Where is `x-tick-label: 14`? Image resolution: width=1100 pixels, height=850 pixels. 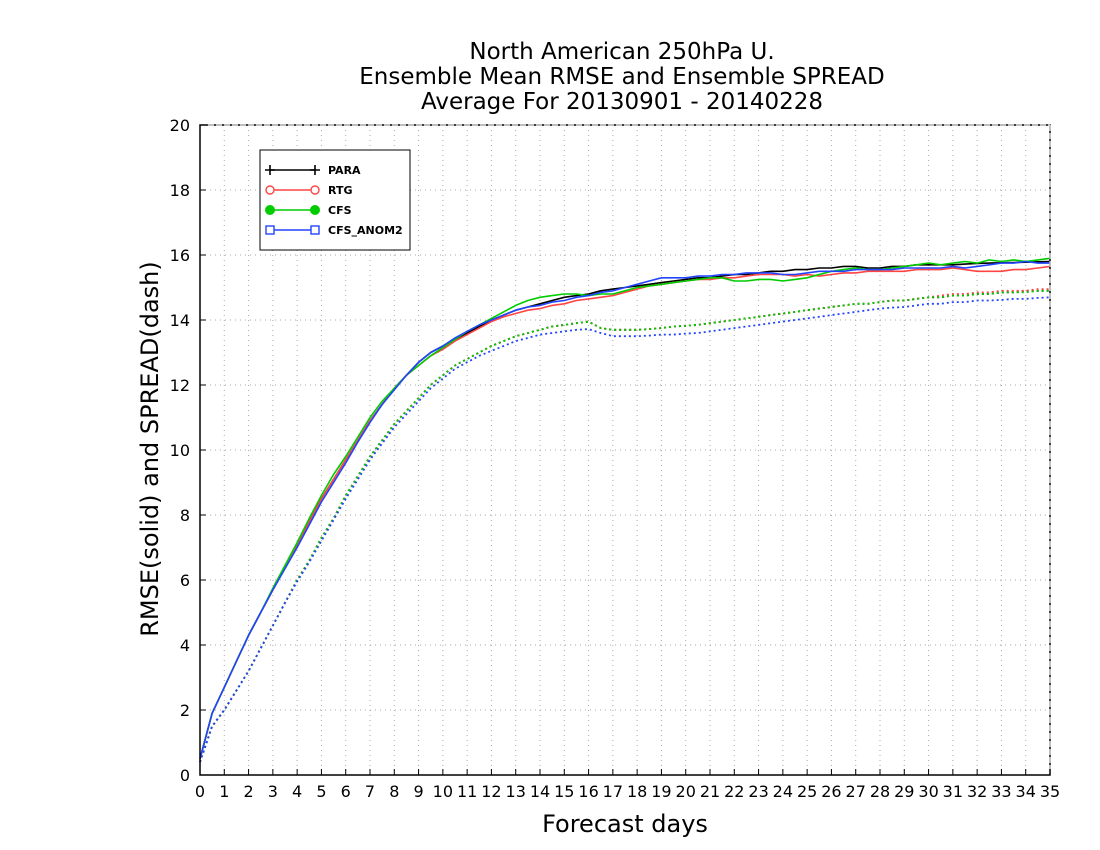
x-tick-label: 14 is located at coordinates (540, 791).